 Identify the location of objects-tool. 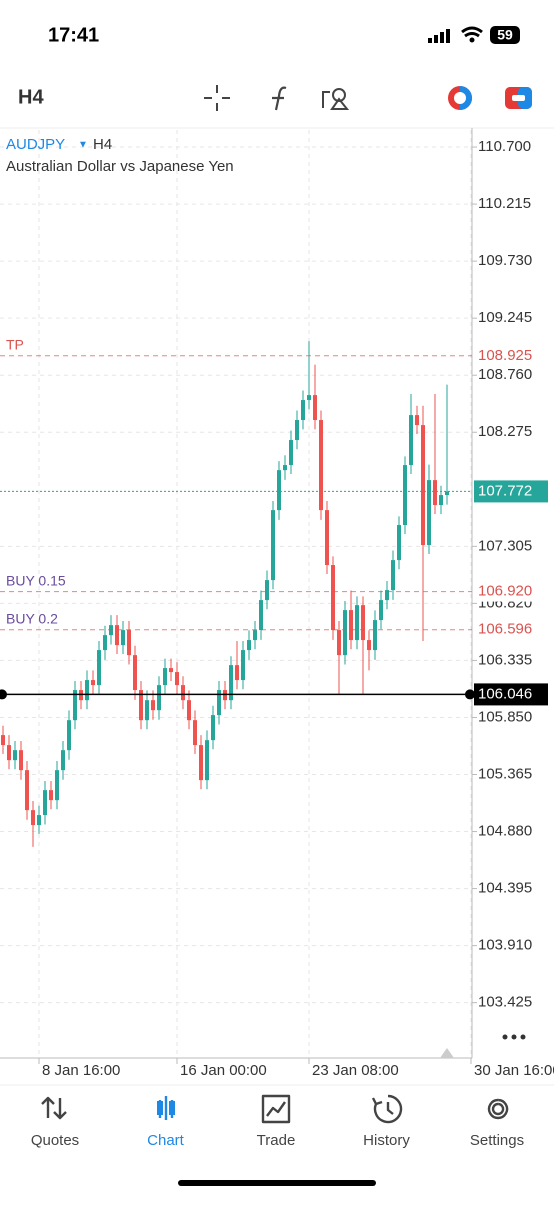
(336, 99).